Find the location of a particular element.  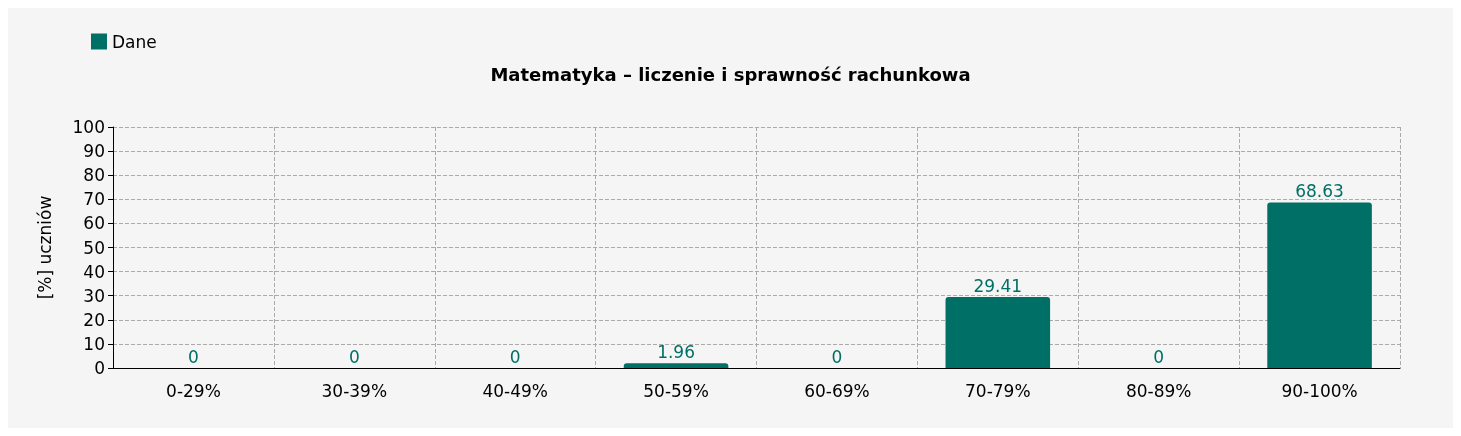

x-tick-label: 60-69% is located at coordinates (837, 390).